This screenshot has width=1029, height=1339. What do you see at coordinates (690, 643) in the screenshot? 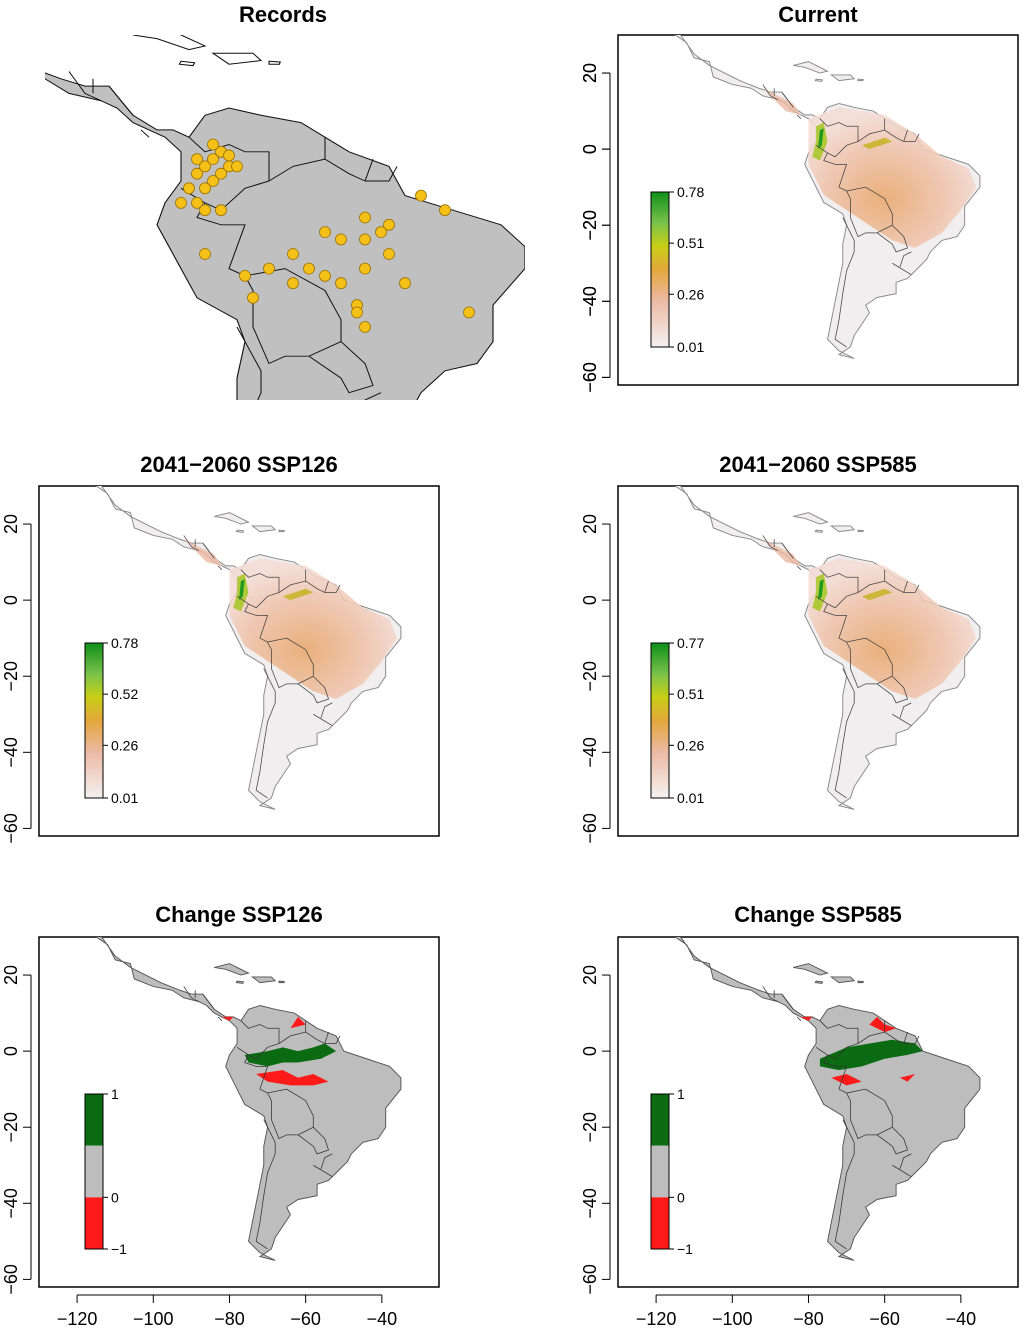
I see `legend-label: 0.77` at bounding box center [690, 643].